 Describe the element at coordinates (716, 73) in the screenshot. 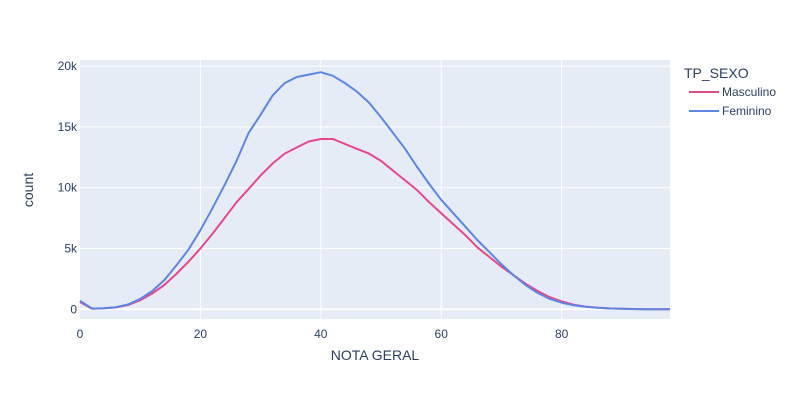

I see `legend-title: TP_SEXO` at that location.